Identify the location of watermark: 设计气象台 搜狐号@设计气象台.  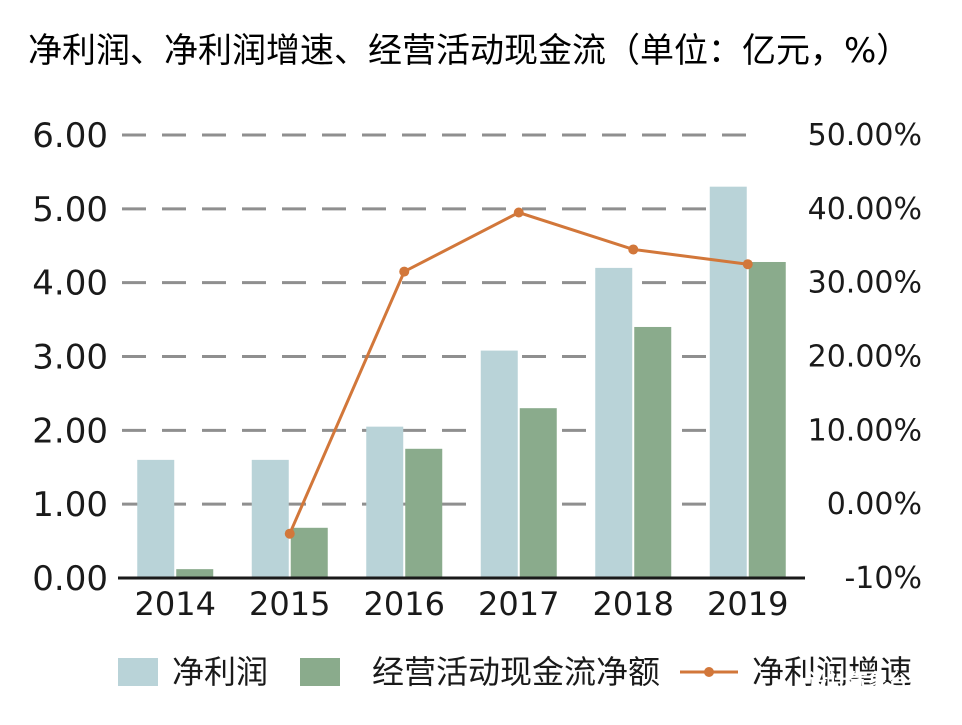
(858, 693).